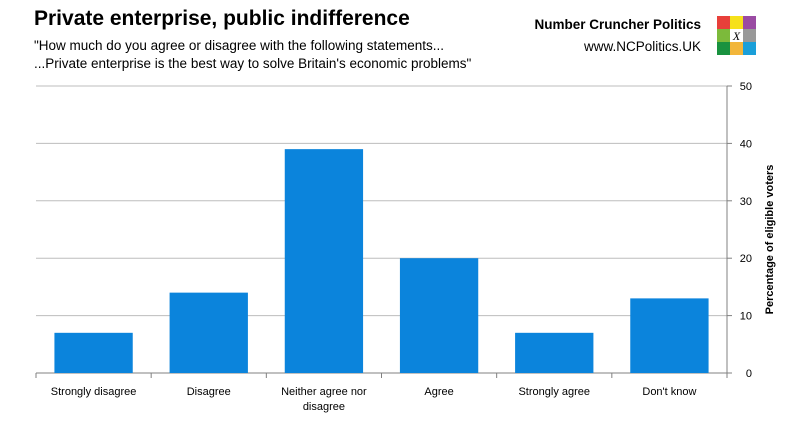 The image size is (789, 422). What do you see at coordinates (746, 317) in the screenshot?
I see `y-tick-label: 10` at bounding box center [746, 317].